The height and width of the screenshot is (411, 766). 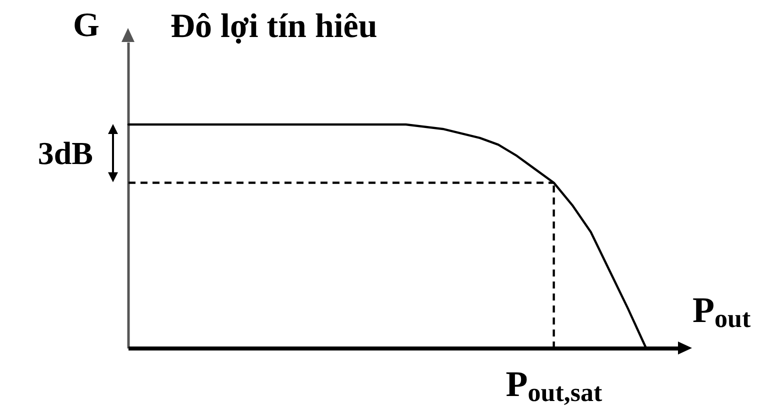 I want to click on chart-title: Đô lợi tín hiêu, so click(x=274, y=27).